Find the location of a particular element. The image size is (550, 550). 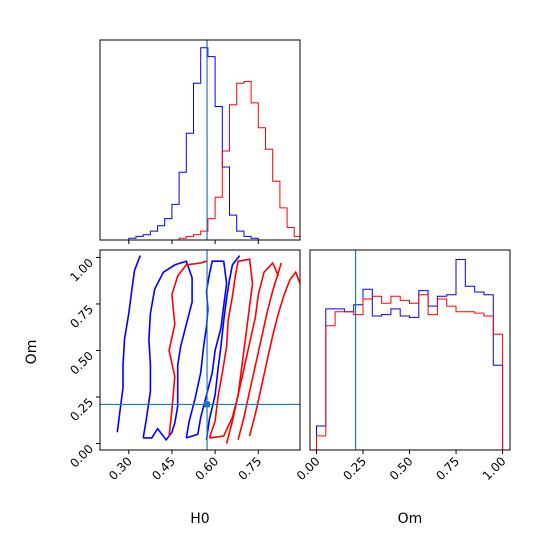

h0-hist-frame is located at coordinates (200, 140).